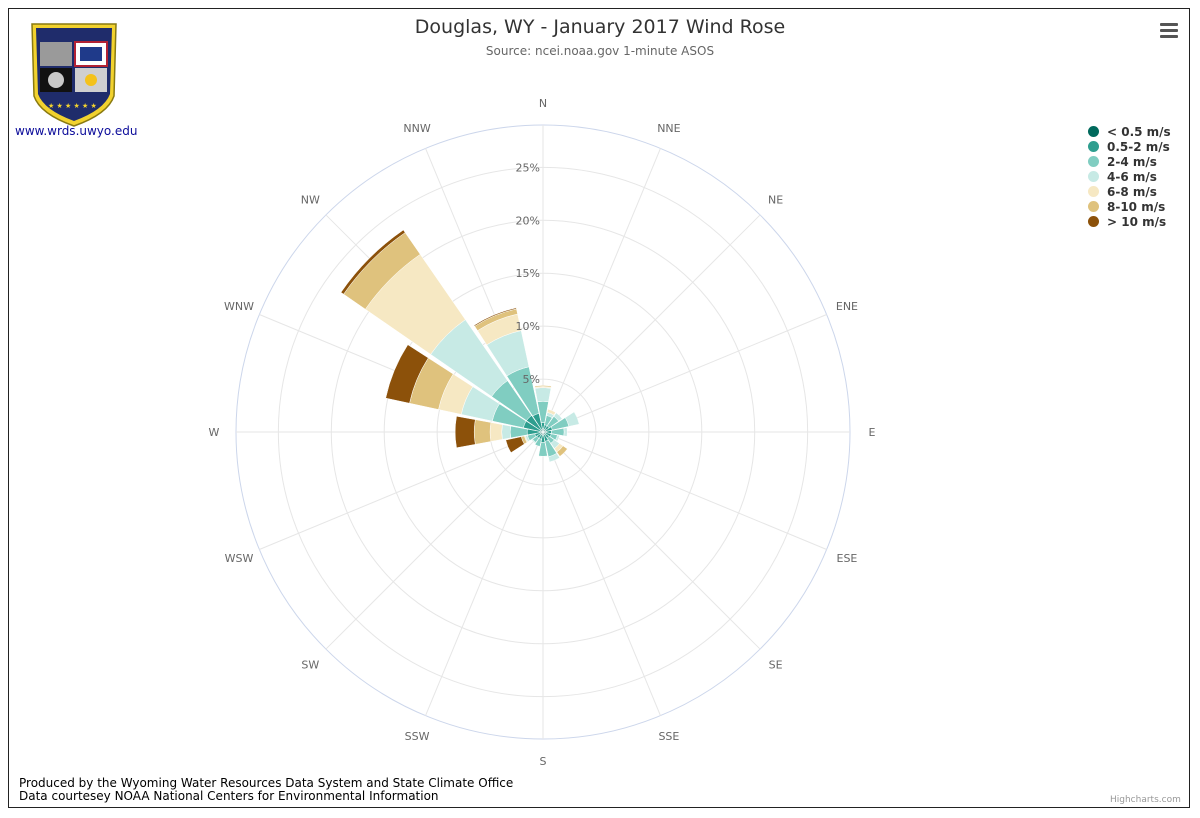  What do you see at coordinates (310, 665) in the screenshot?
I see `direction-label-sw: SW` at bounding box center [310, 665].